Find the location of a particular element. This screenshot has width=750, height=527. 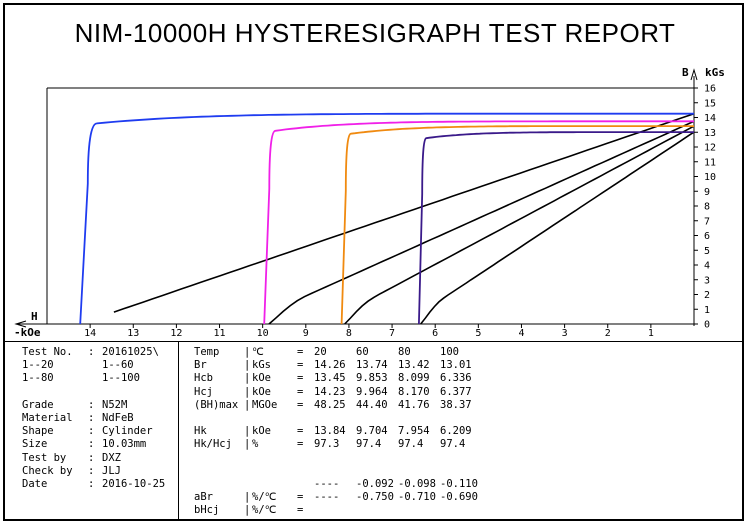

y-tick-label: 13 is located at coordinates (710, 133).